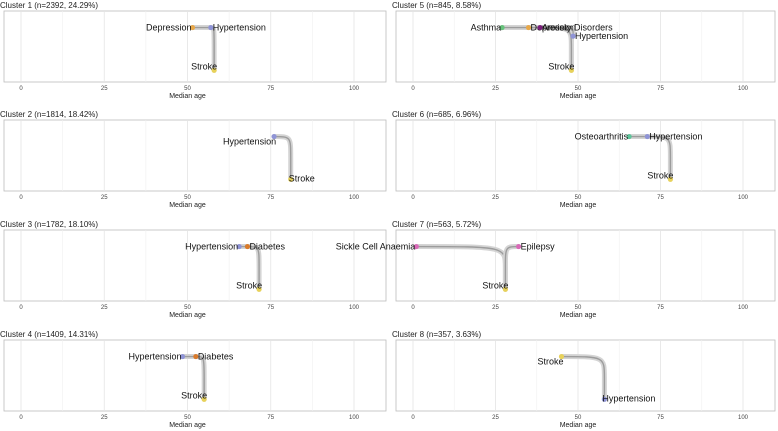  I want to click on node-label: Osteoarthritis, so click(602, 137).